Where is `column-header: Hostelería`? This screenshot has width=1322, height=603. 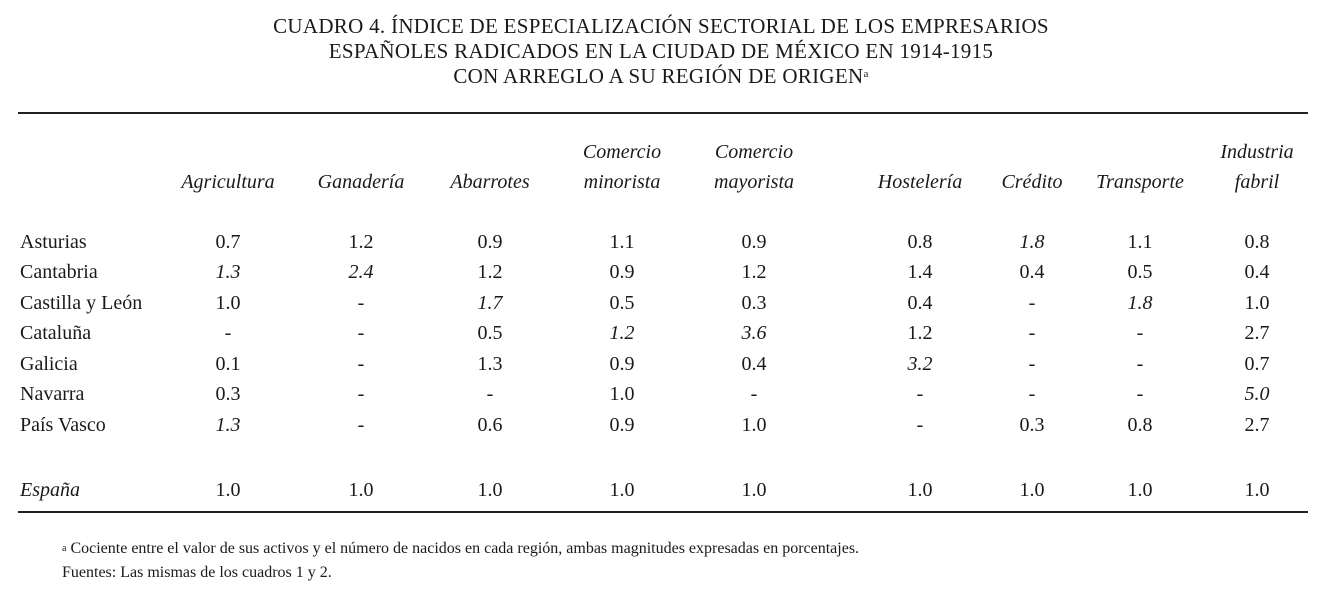
column-header: Hostelería is located at coordinates (920, 182).